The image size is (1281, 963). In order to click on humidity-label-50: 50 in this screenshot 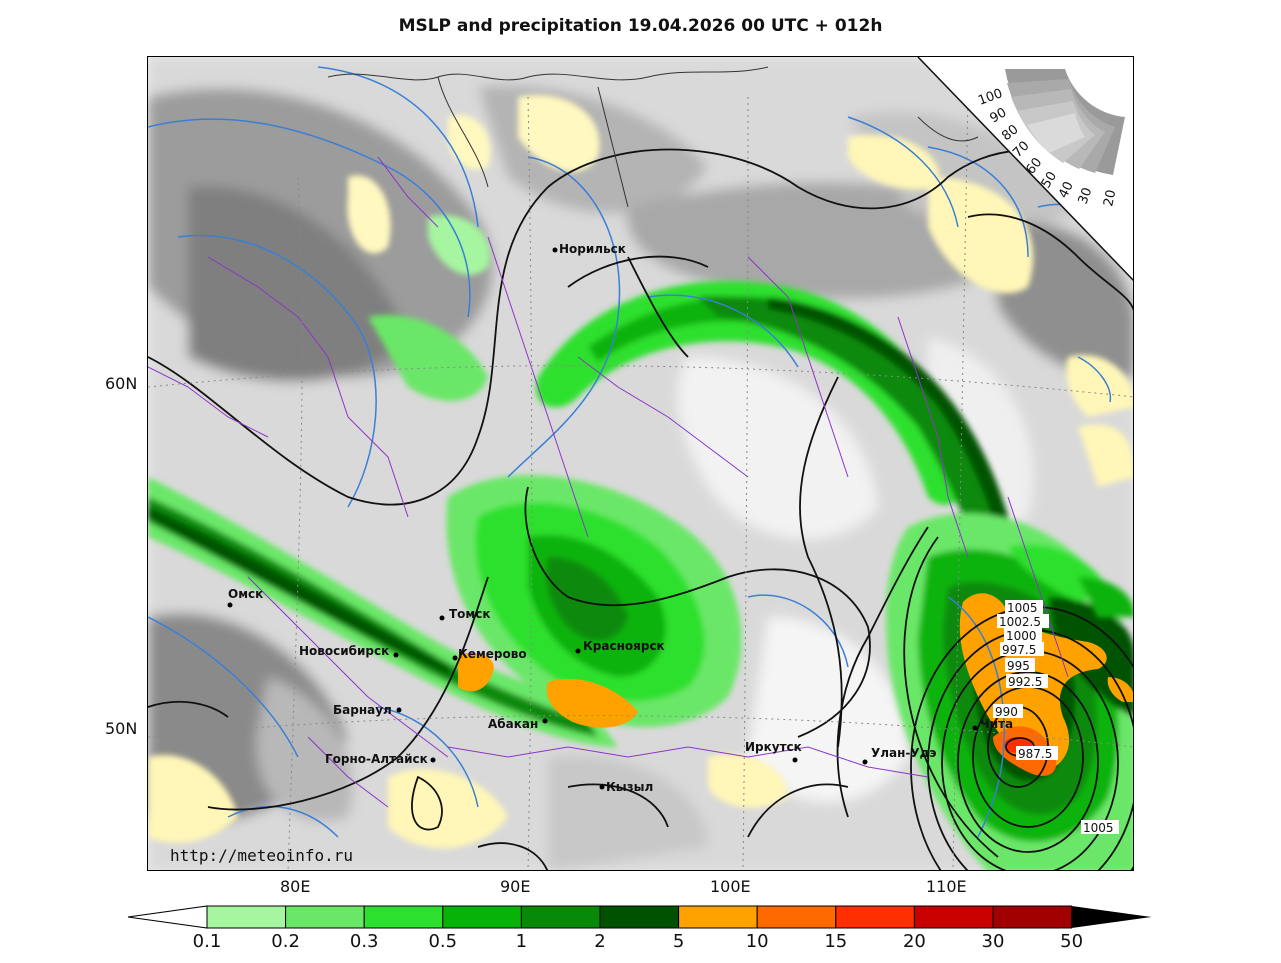, I will do `click(1049, 180)`.